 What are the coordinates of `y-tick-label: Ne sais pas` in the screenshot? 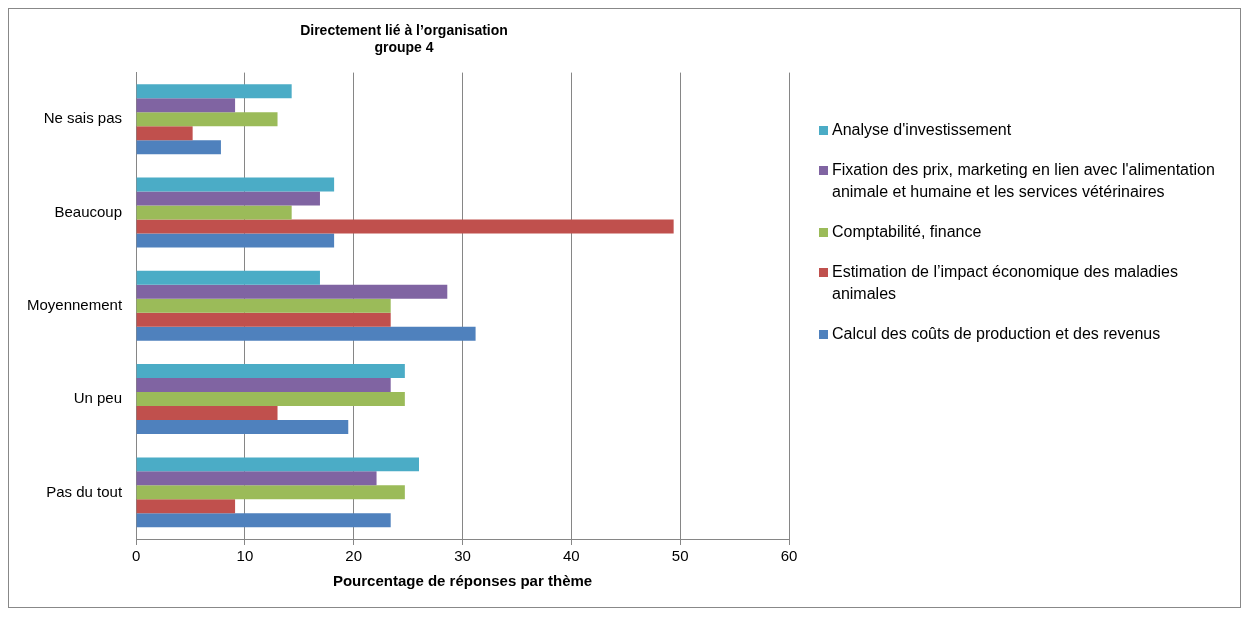 It's located at (83, 118).